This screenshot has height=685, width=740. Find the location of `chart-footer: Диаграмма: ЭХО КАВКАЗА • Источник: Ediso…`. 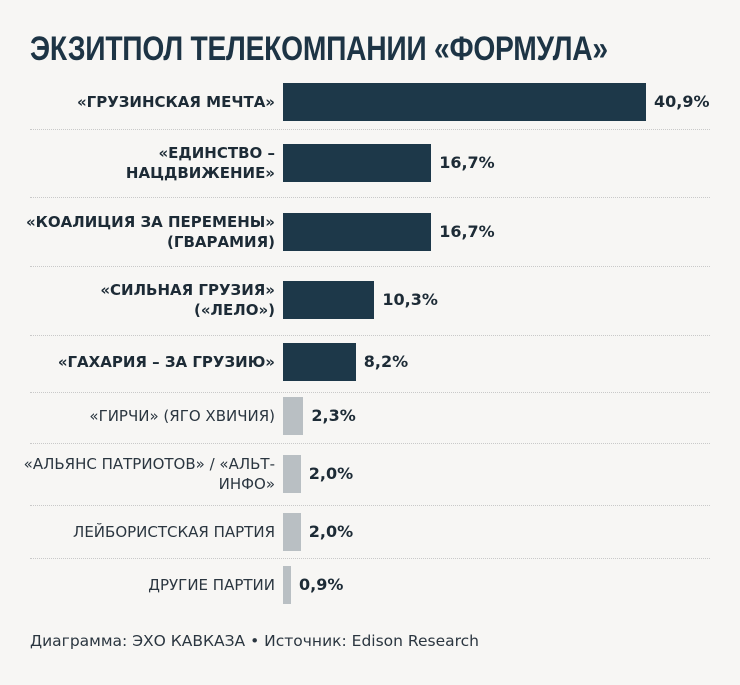

chart-footer: Диаграмма: ЭХО КАВКАЗА • Источник: Ediso… is located at coordinates (255, 641).